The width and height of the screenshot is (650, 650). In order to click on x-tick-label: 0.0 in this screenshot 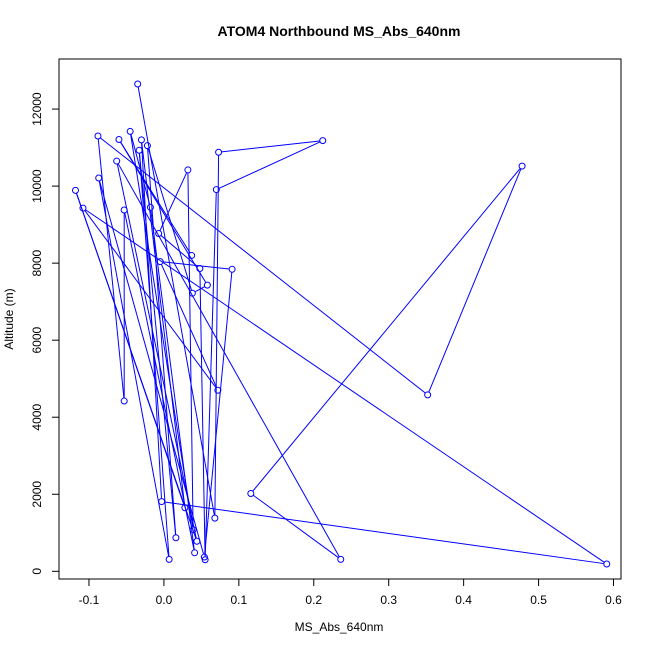, I will do `click(164, 600)`.